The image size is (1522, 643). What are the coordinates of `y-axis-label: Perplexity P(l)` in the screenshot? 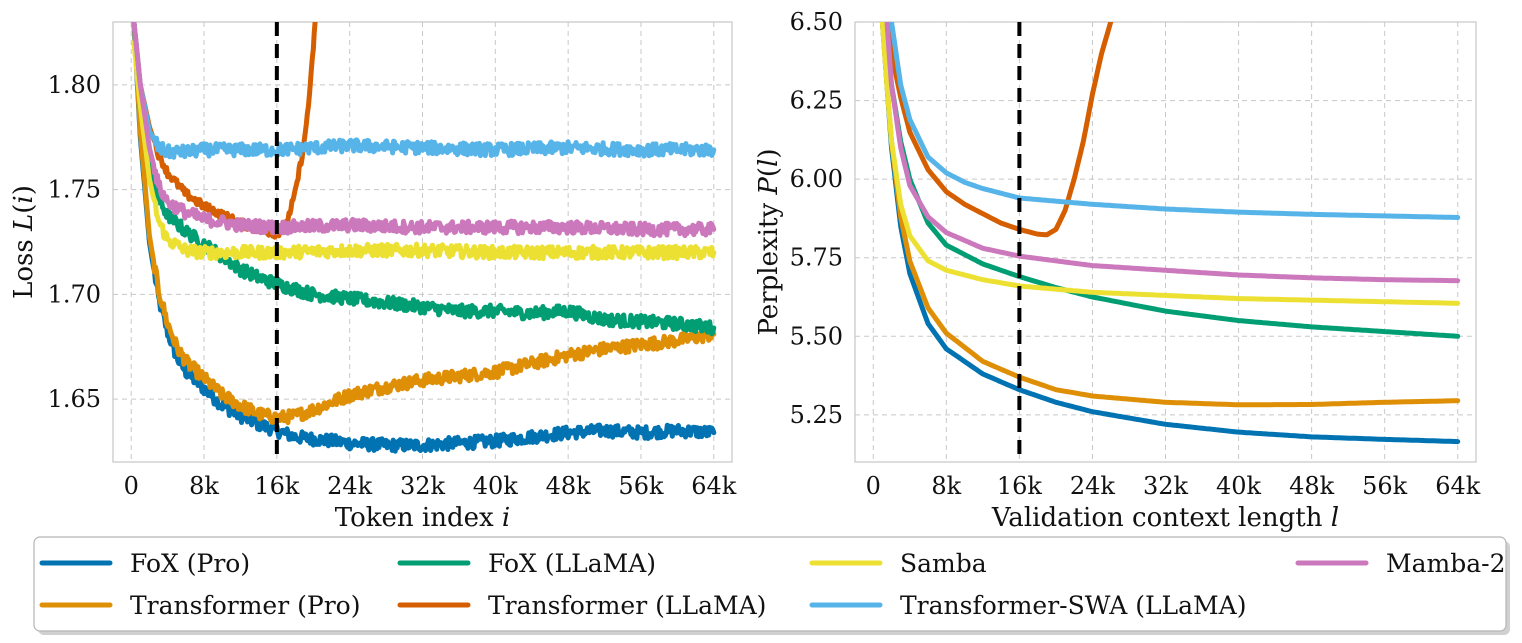 It's located at (769, 241).